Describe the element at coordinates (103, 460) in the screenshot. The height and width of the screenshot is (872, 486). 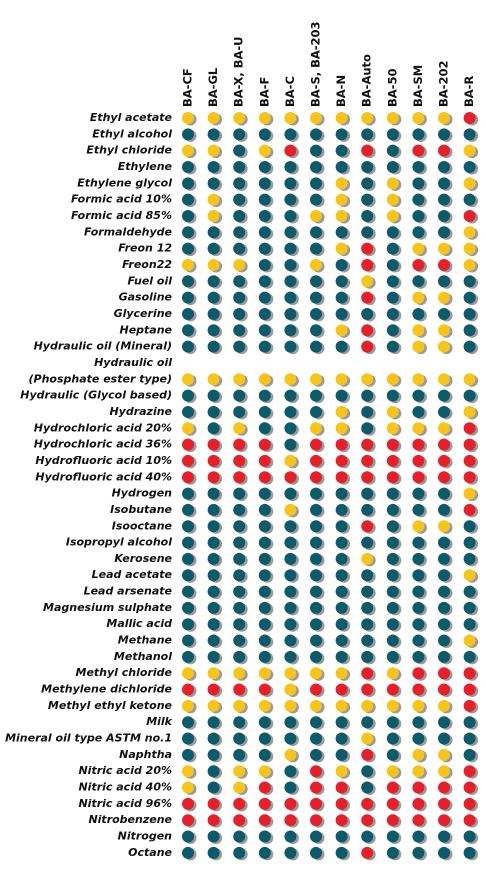
I see `row-label: Hydrofluoric acid 10%` at that location.